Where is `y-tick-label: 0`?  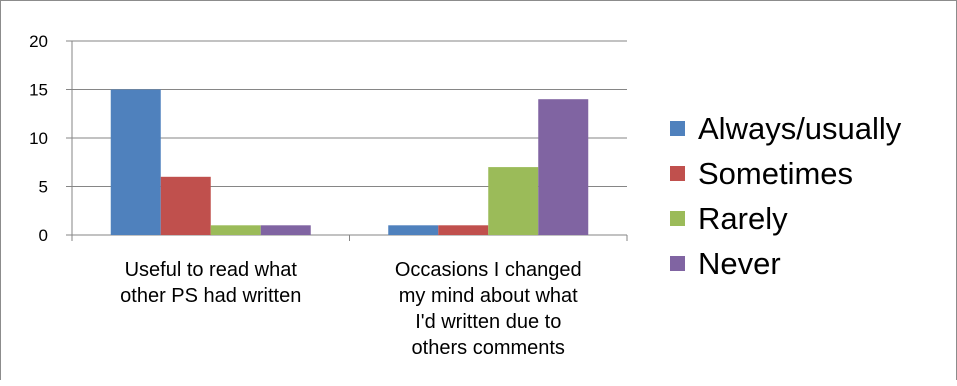 y-tick-label: 0 is located at coordinates (43, 235).